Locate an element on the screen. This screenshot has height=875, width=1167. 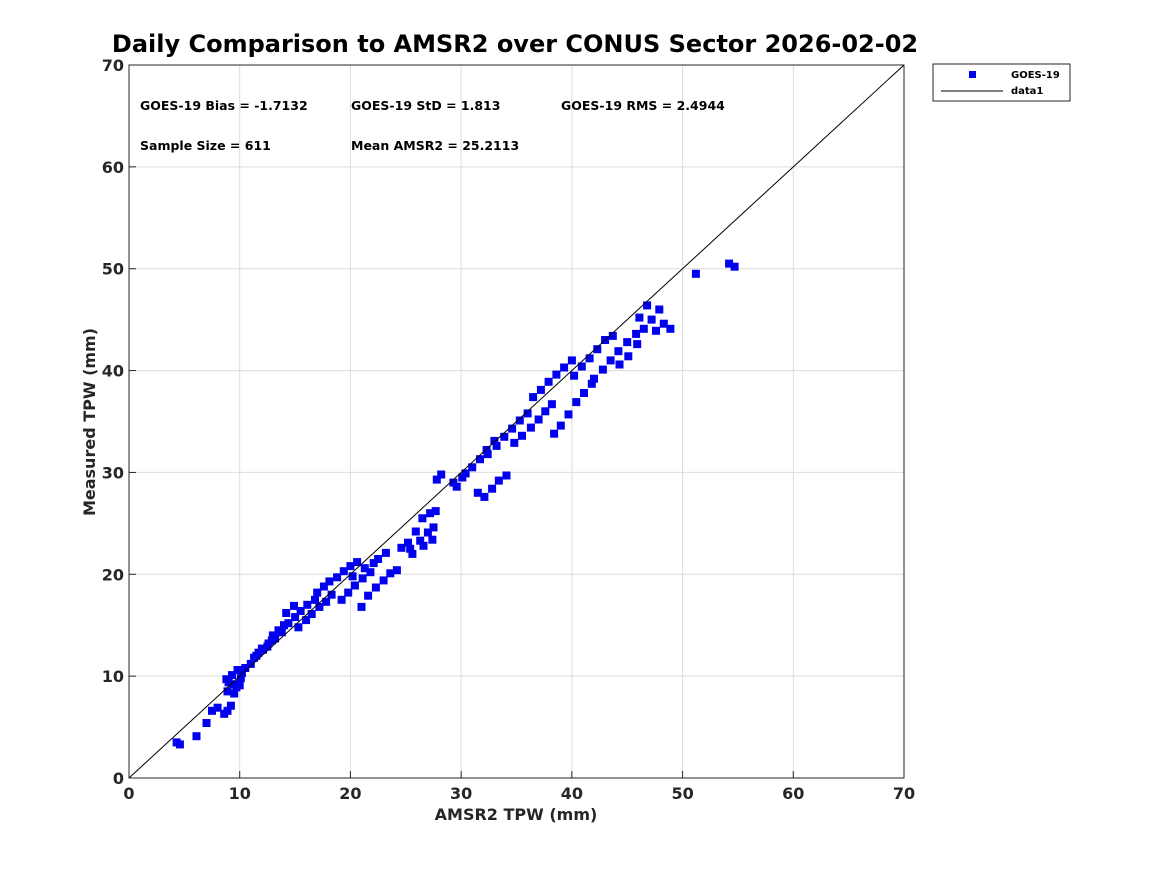
y-tick-label: 20 is located at coordinates (113, 574).